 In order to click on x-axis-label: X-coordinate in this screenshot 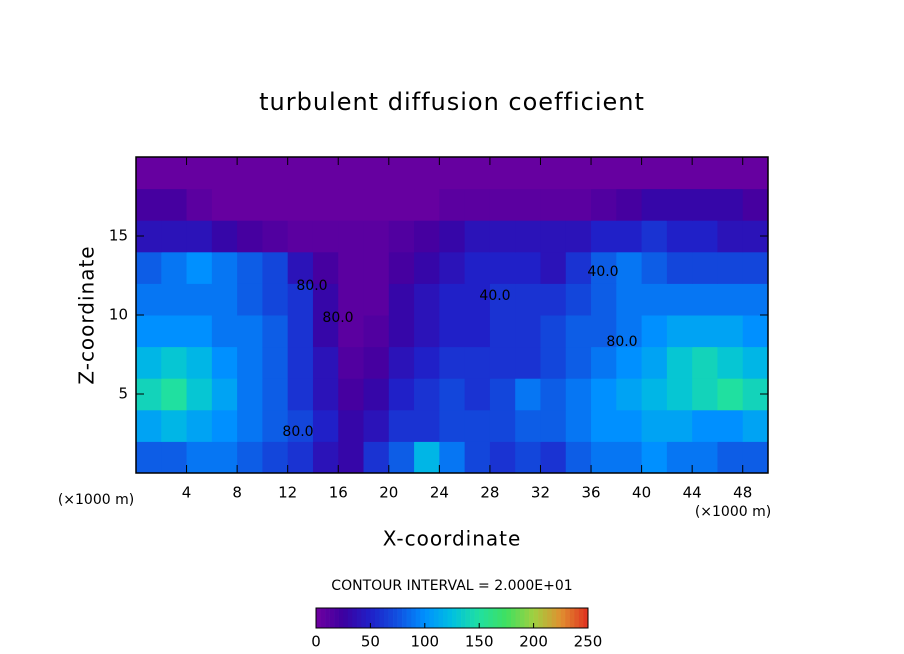, I will do `click(452, 539)`.